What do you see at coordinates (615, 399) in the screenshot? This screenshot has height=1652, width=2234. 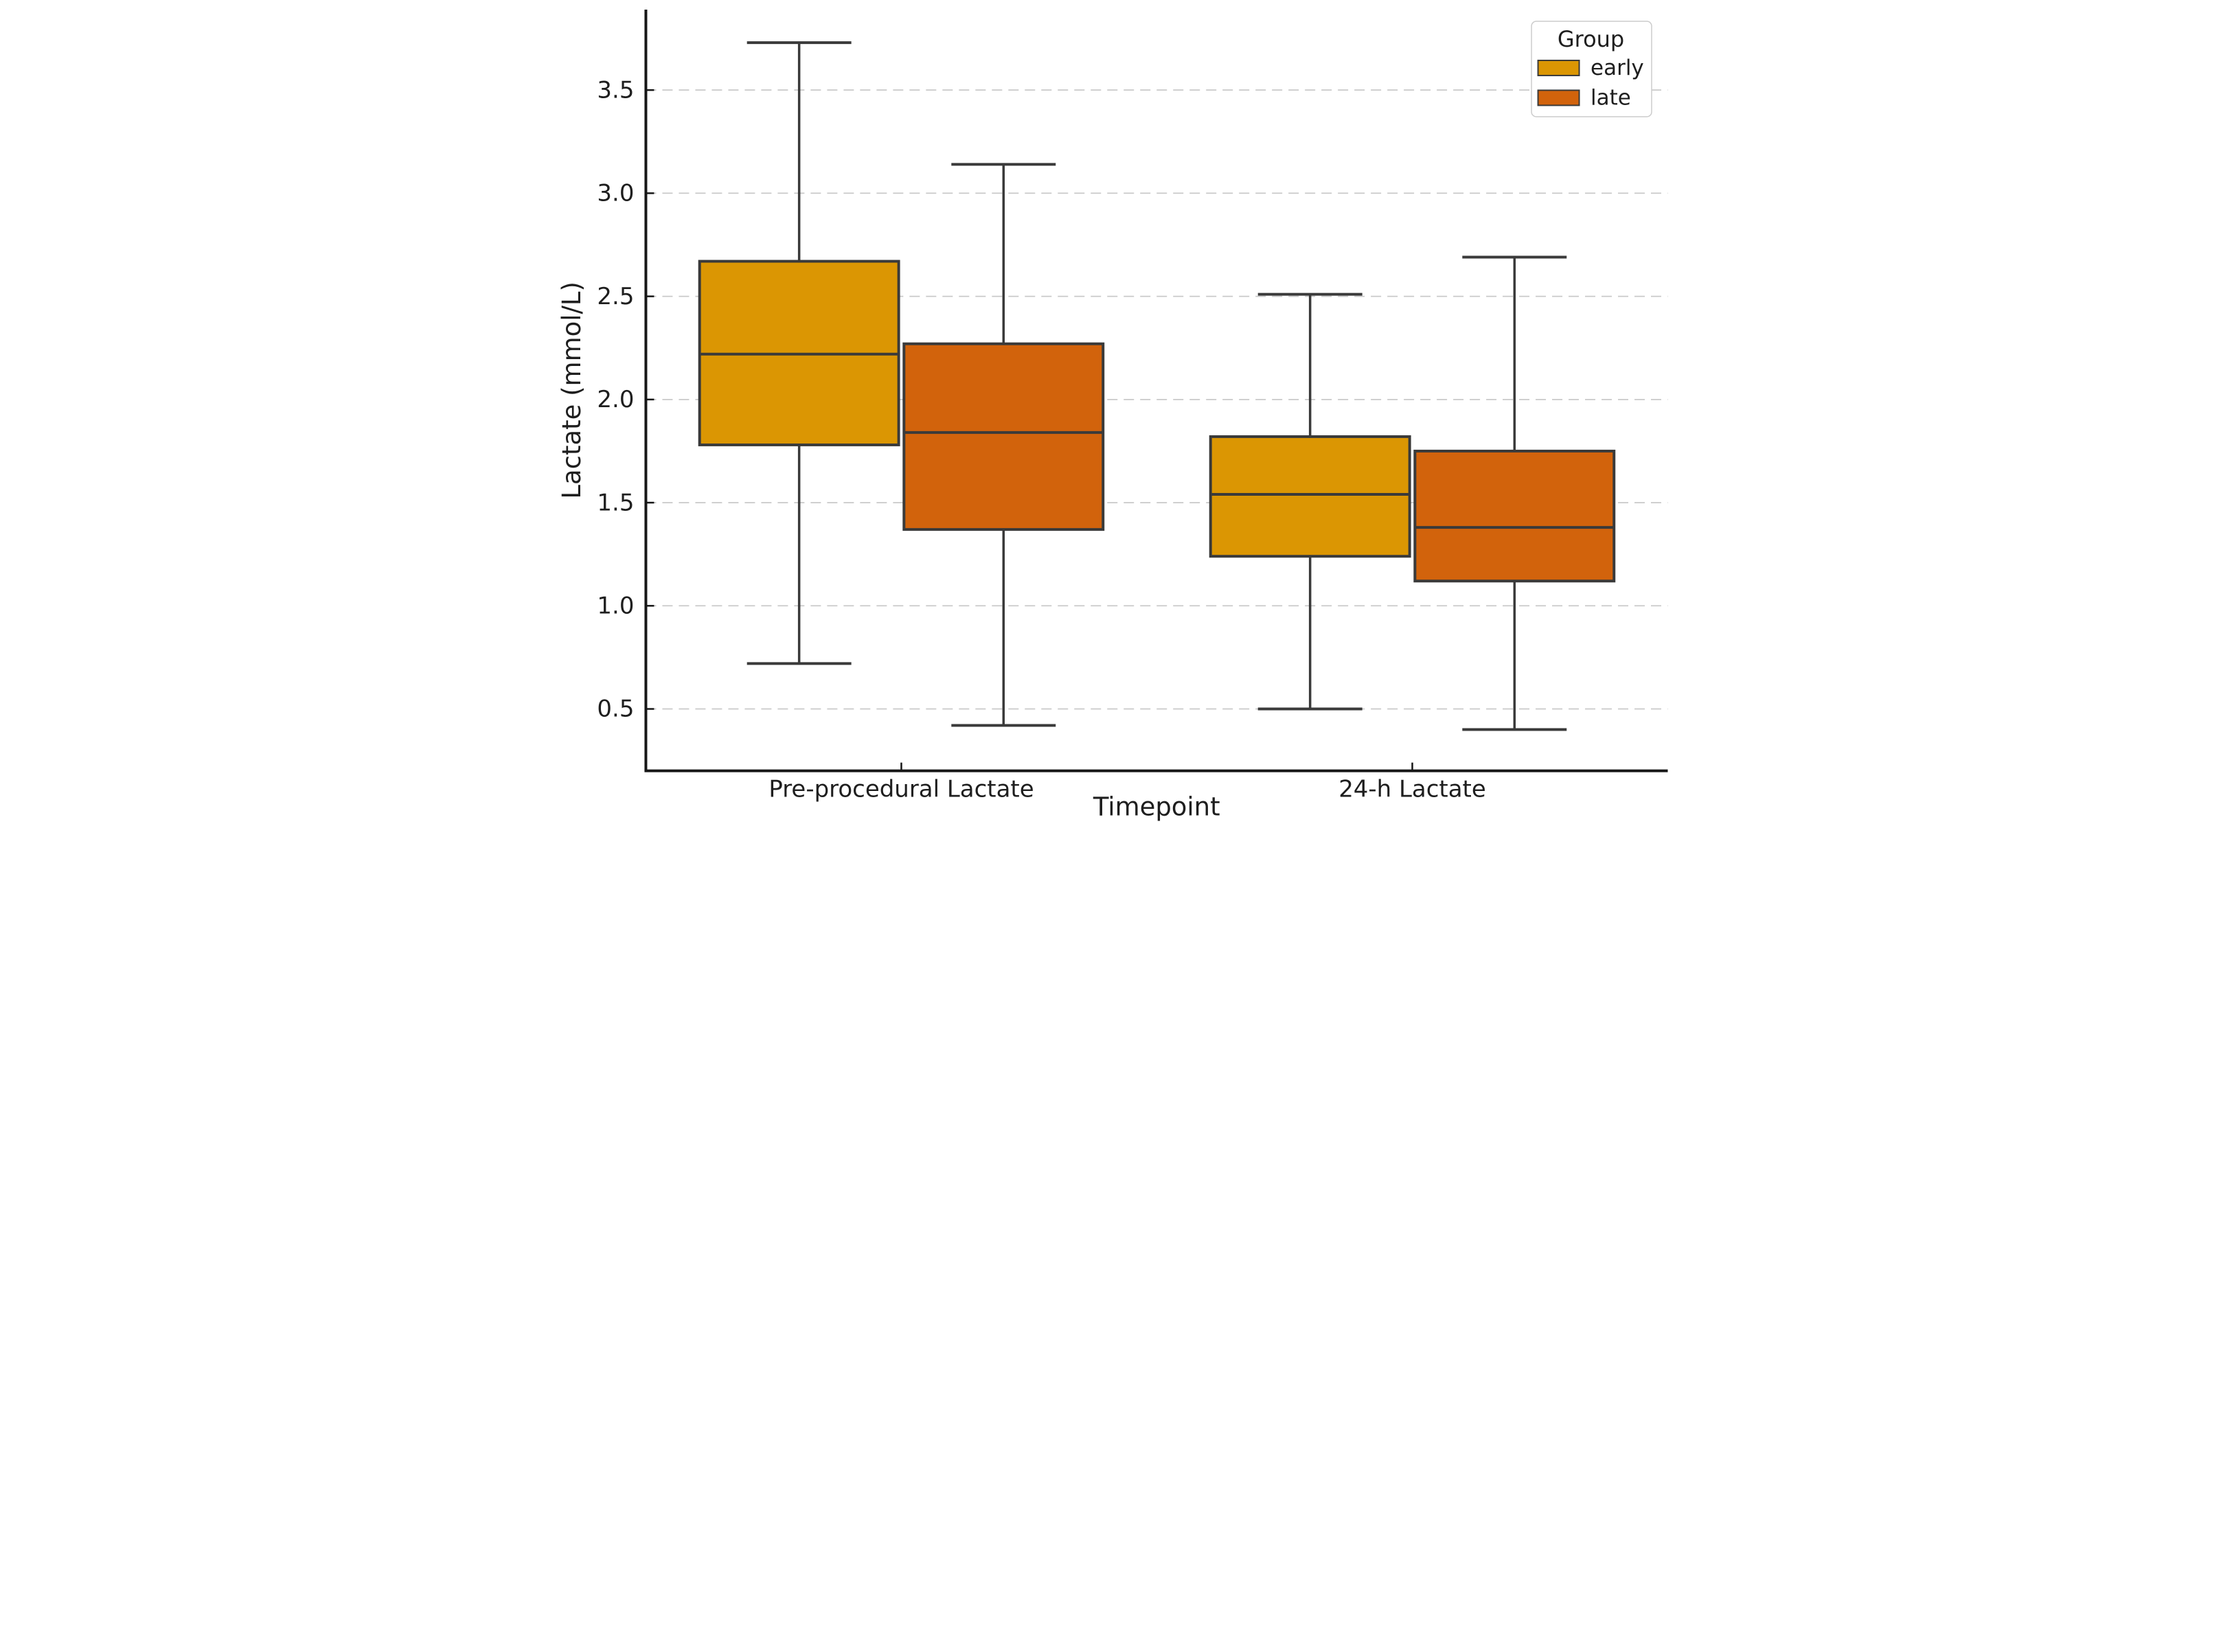 I see `y-tick-label: 2.0` at bounding box center [615, 399].